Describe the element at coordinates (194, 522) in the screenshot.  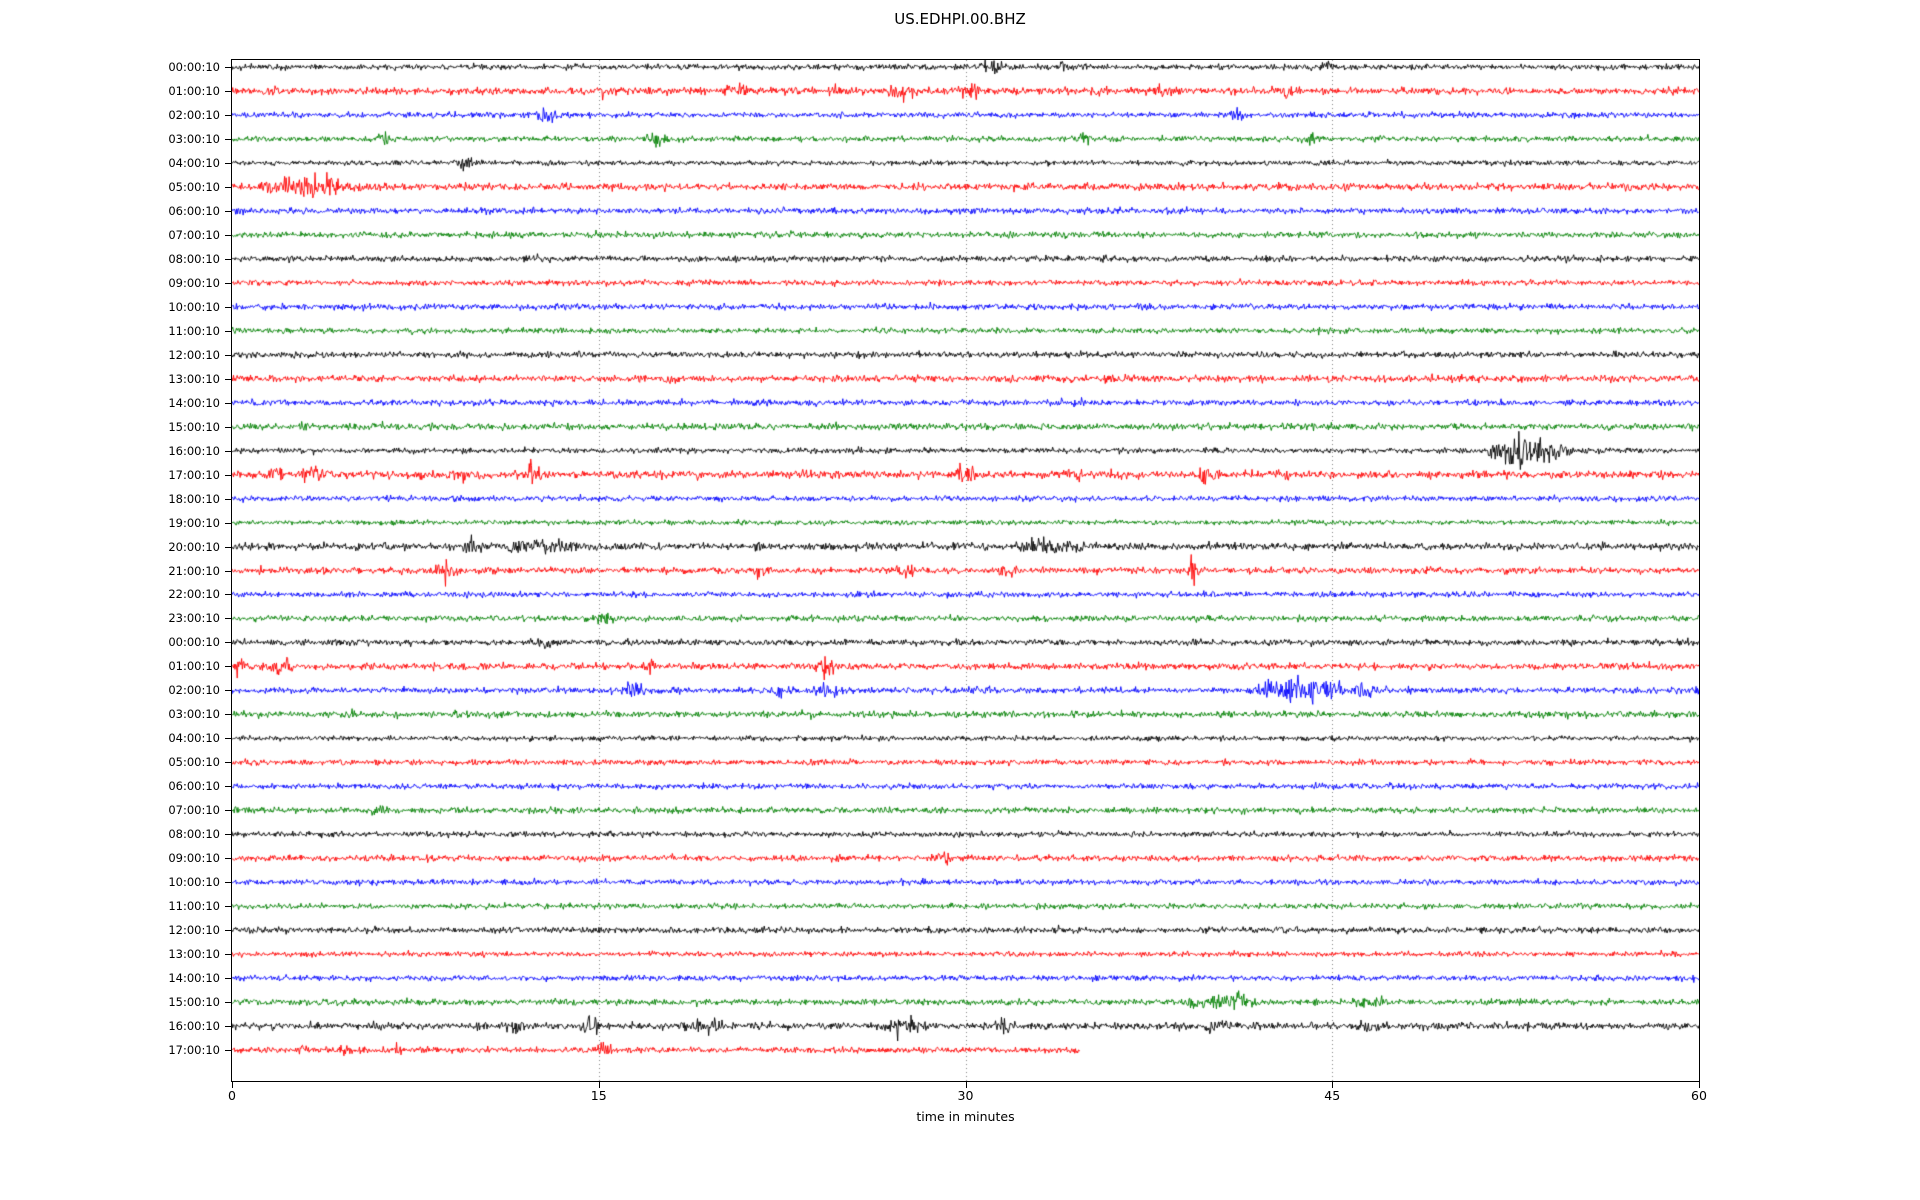
I see `y-axis-tick-label: 19:00:10` at that location.